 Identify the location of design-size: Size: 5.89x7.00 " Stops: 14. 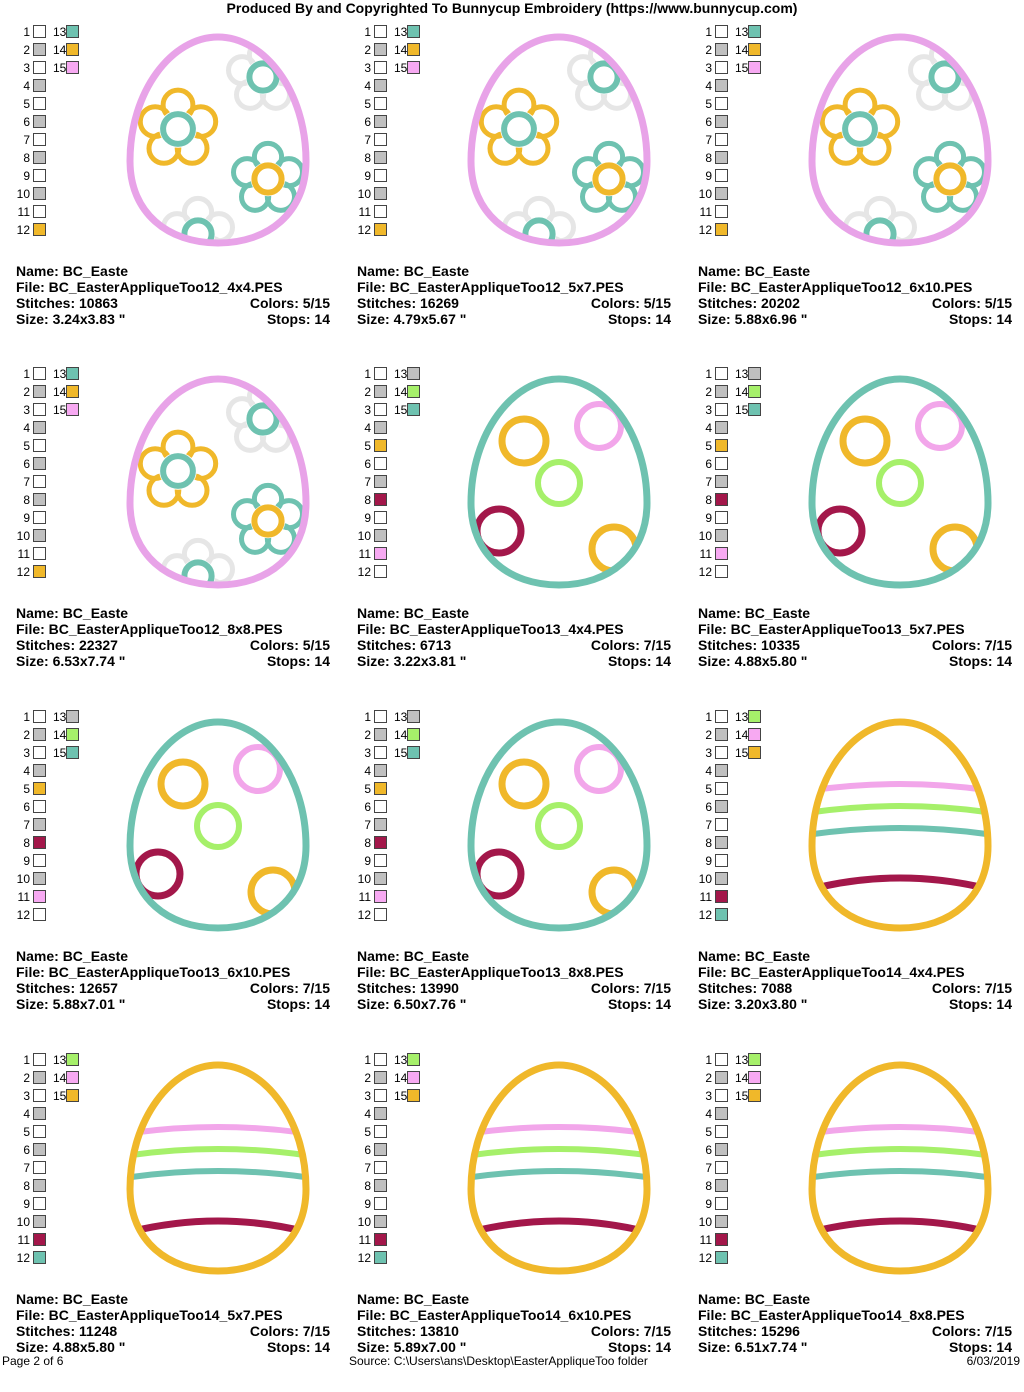
(514, 1347).